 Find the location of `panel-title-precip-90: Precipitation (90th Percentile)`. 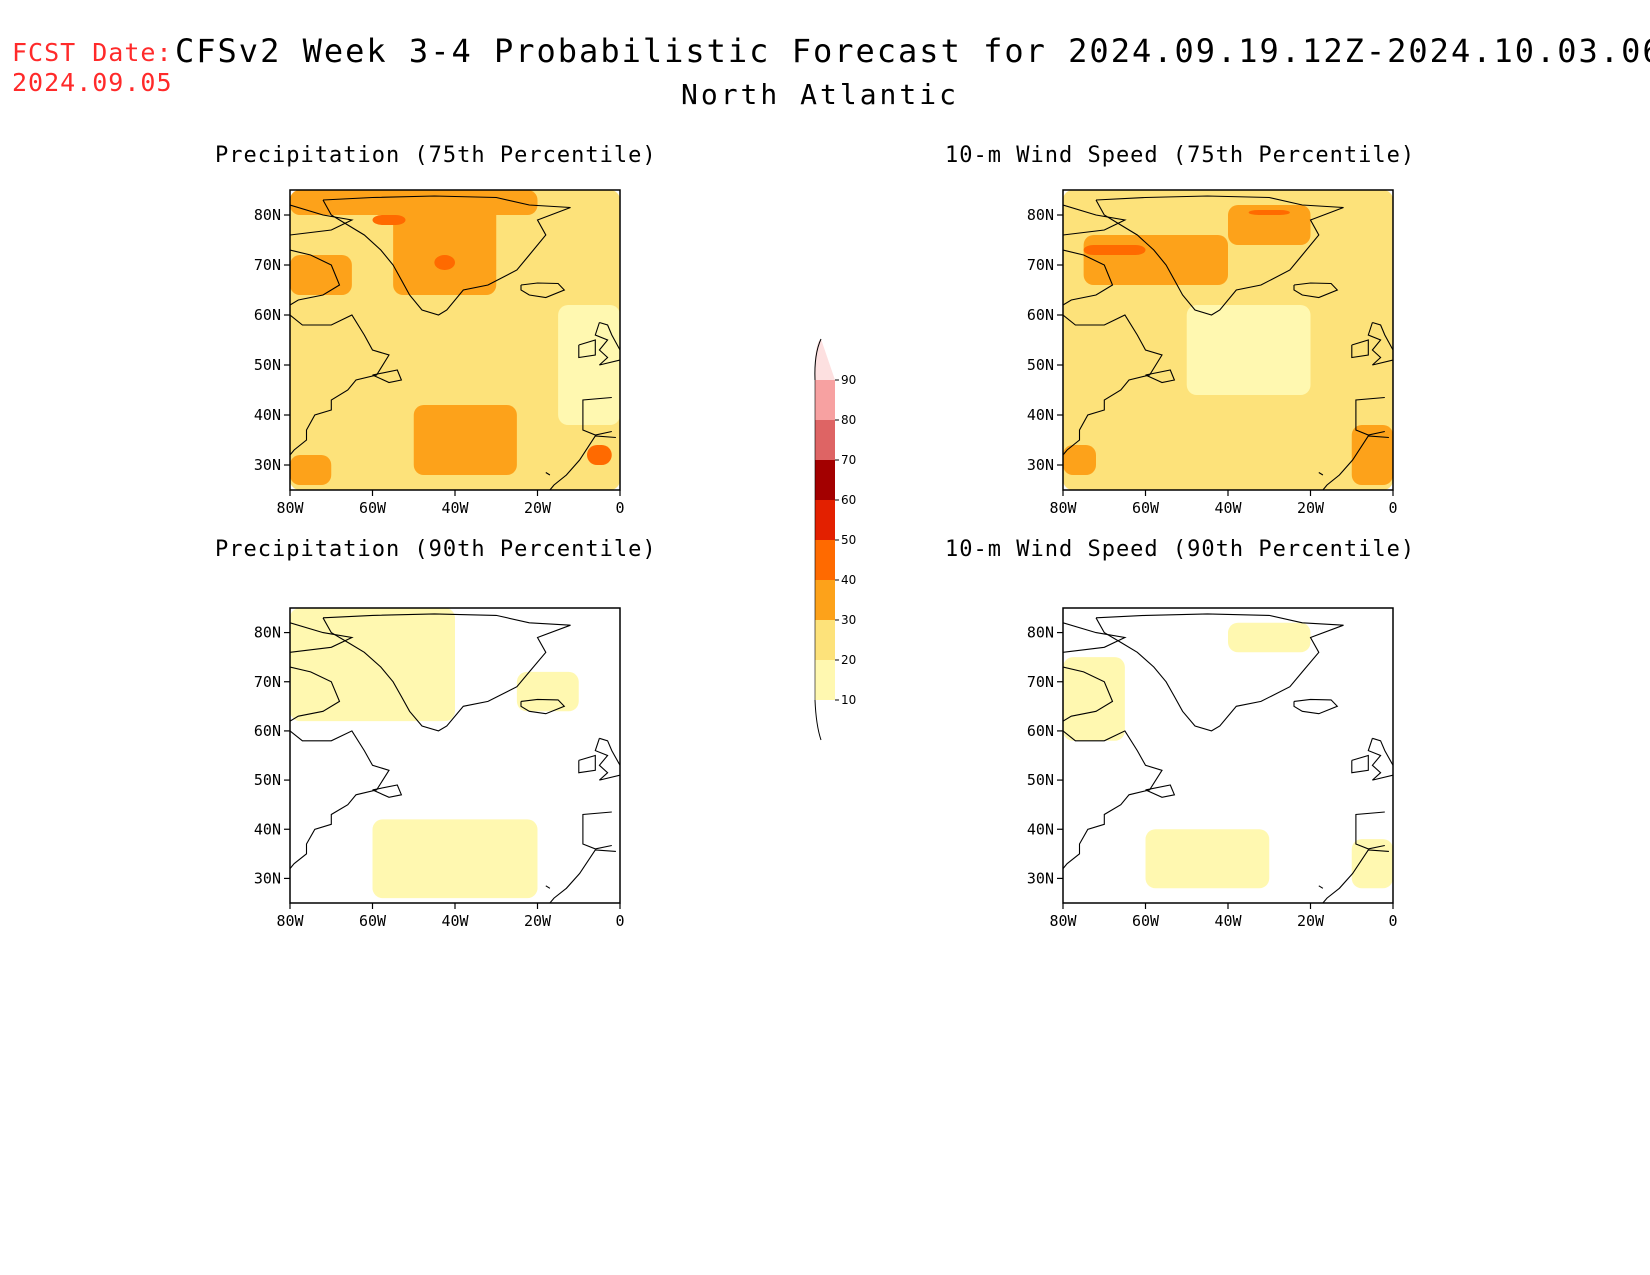

panel-title-precip-90: Precipitation (90th Percentile) is located at coordinates (436, 549).